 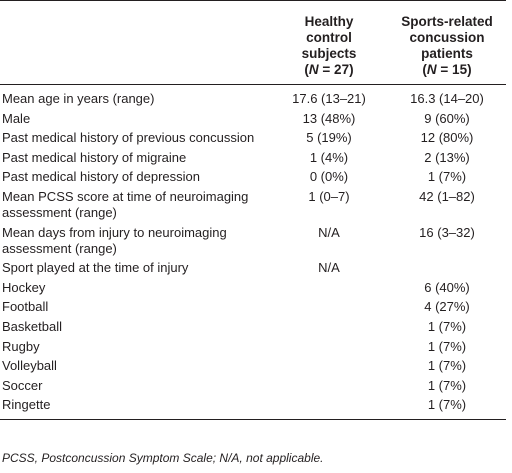 I want to click on header-healthy-n-open: (, so click(x=306, y=69).